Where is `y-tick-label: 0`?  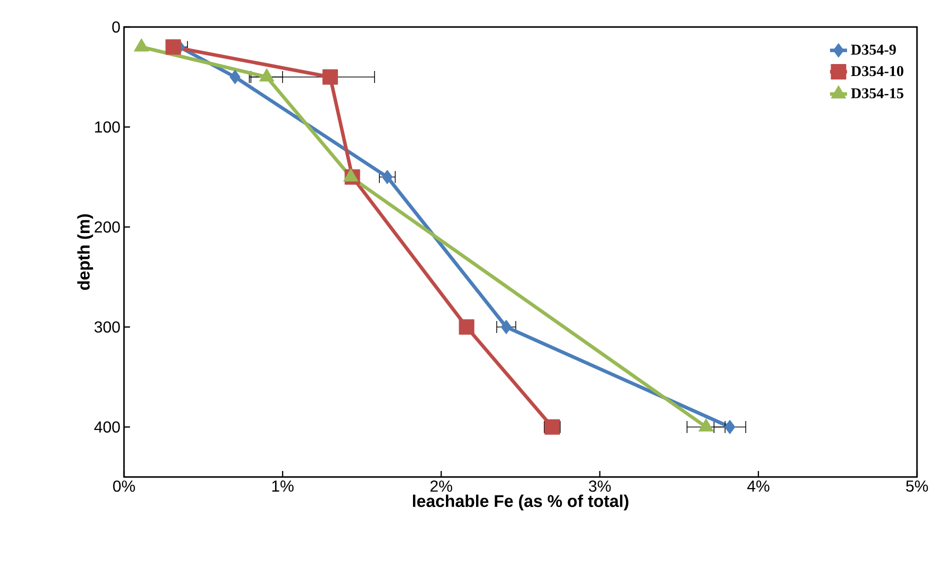 y-tick-label: 0 is located at coordinates (116, 27).